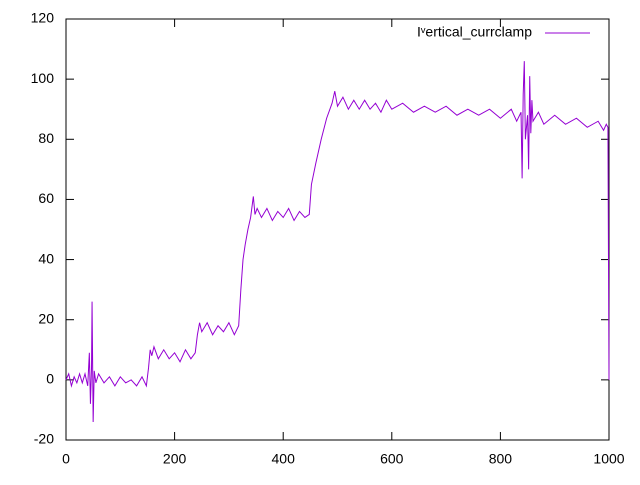  I want to click on y-tick-label: 60, so click(46, 198).